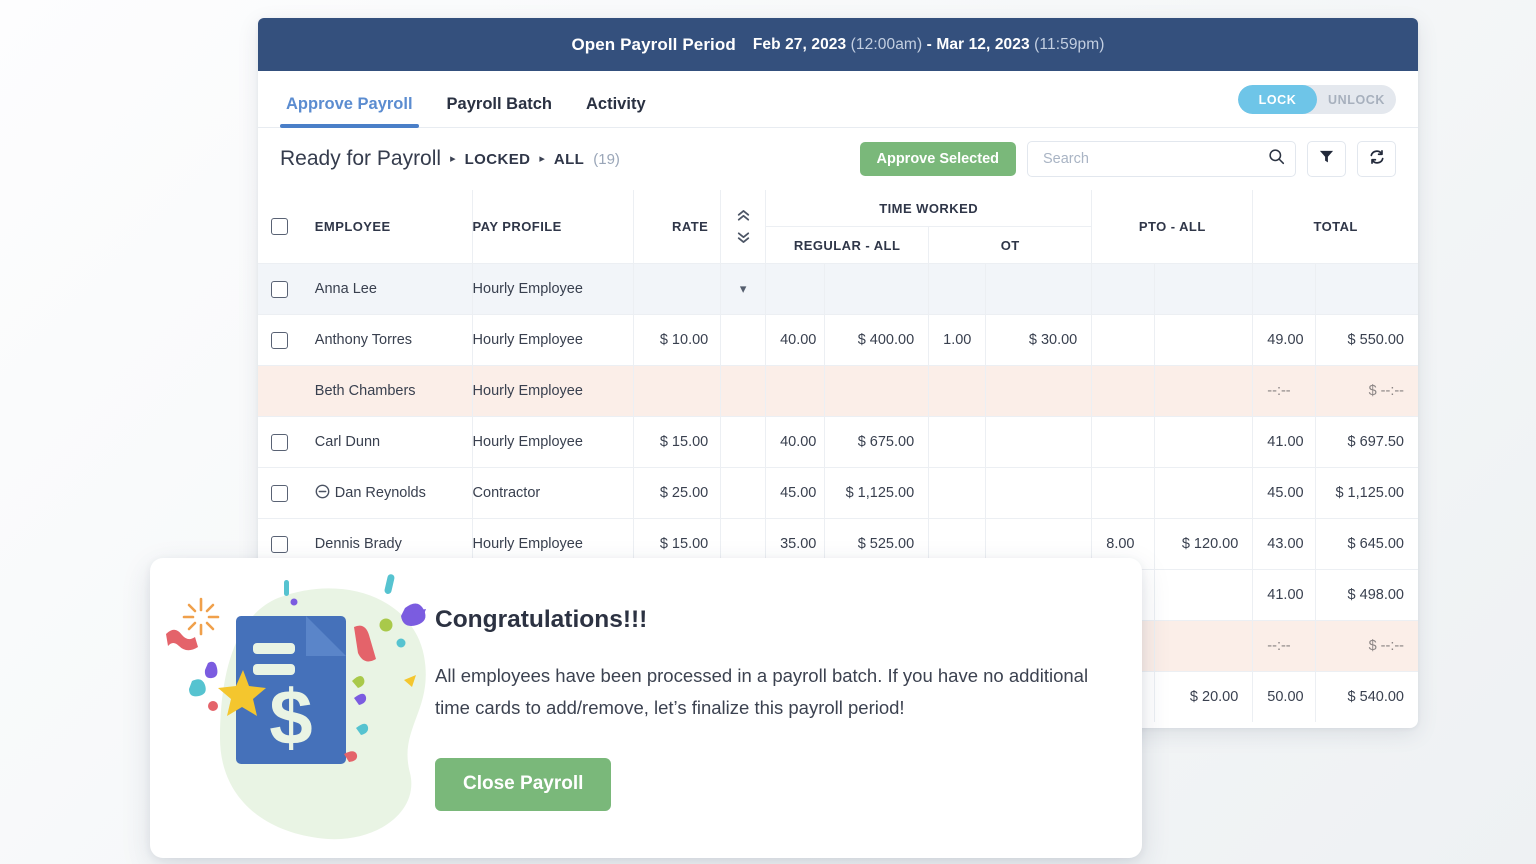 Image resolution: width=1536 pixels, height=864 pixels. Describe the element at coordinates (345, 289) in the screenshot. I see `employee-name: Anna Lee` at that location.